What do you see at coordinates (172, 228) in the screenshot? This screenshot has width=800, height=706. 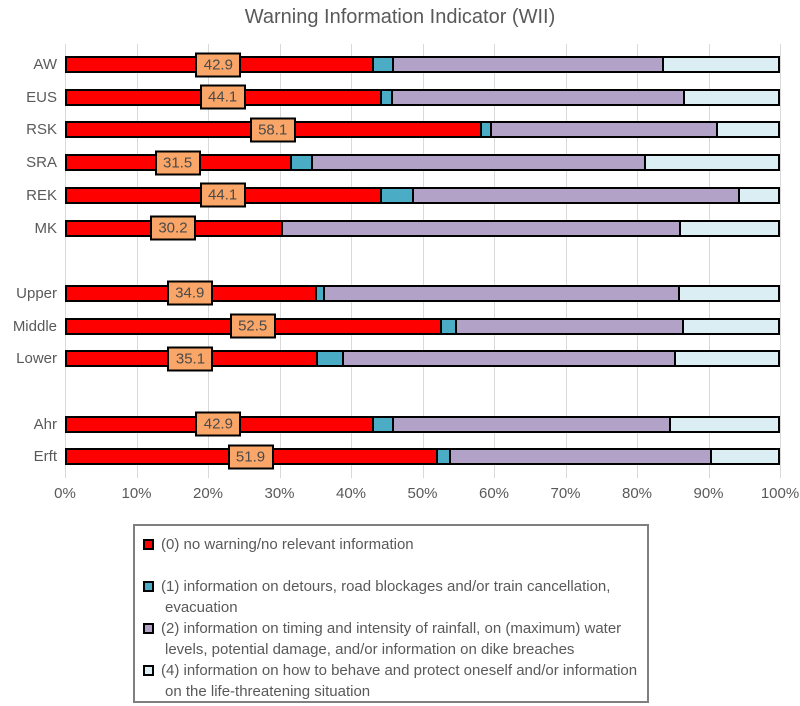 I see `data-label: 30.2` at bounding box center [172, 228].